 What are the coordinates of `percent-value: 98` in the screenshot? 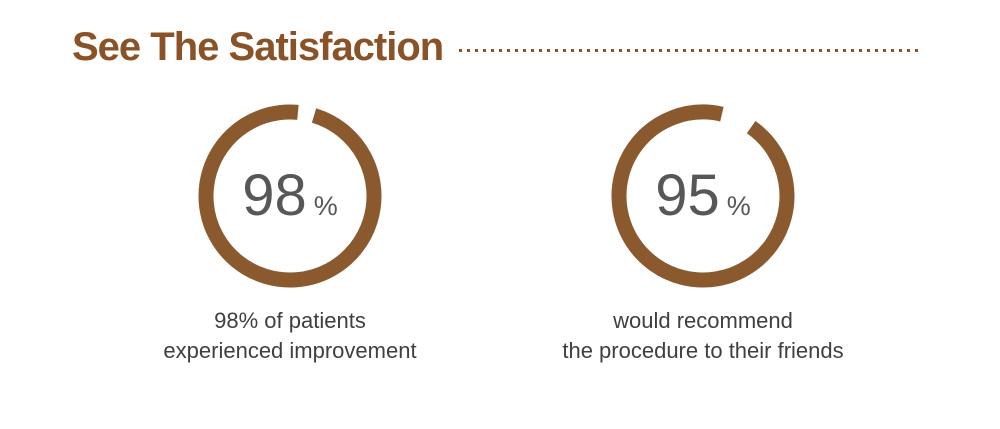 It's located at (274, 195).